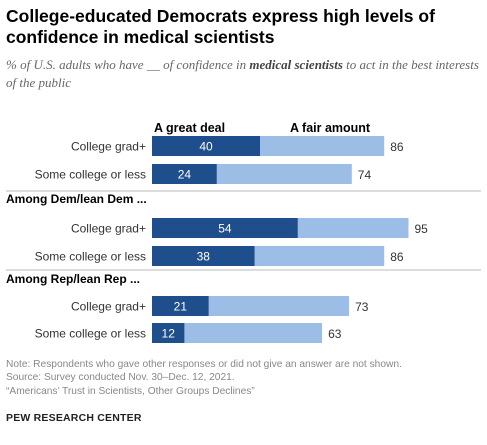 This screenshot has width=487, height=445. What do you see at coordinates (189, 128) in the screenshot?
I see `legend-great-deal: A great deal` at bounding box center [189, 128].